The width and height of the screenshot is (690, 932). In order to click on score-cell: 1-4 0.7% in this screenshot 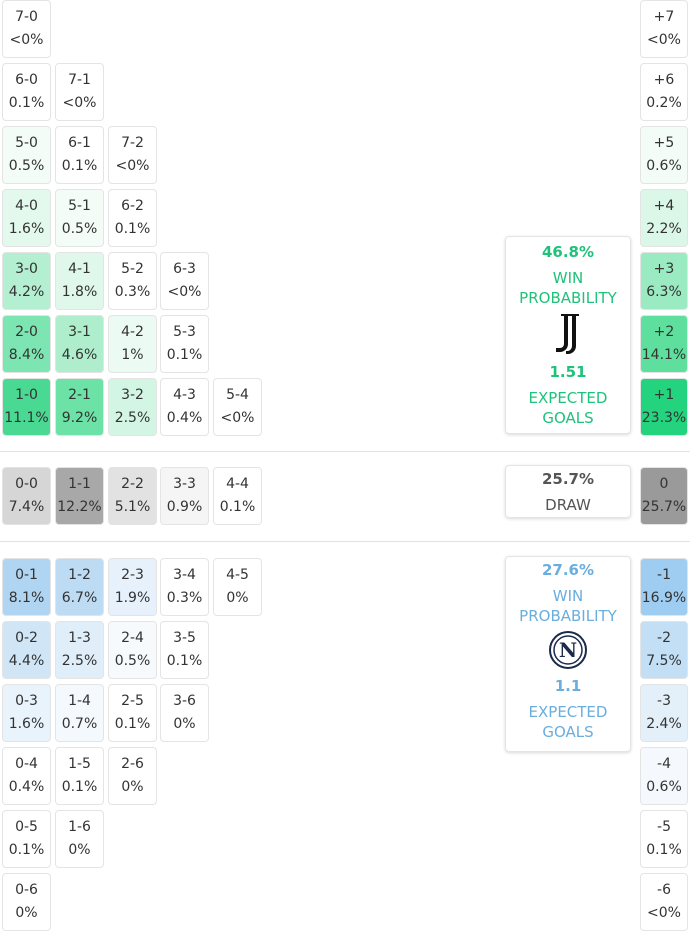, I will do `click(79, 713)`.